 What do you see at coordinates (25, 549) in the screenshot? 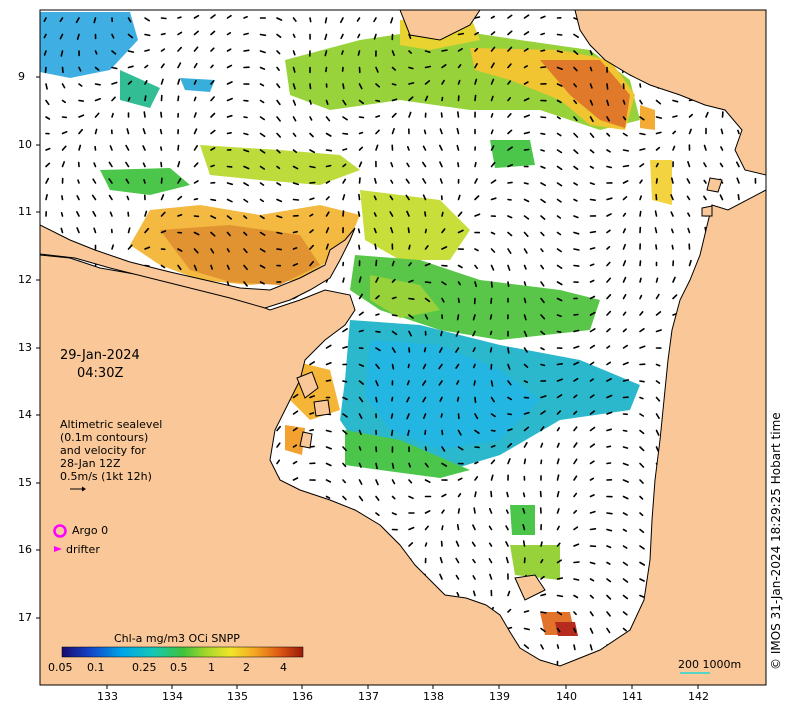
I see `y-tick: 16` at bounding box center [25, 549].